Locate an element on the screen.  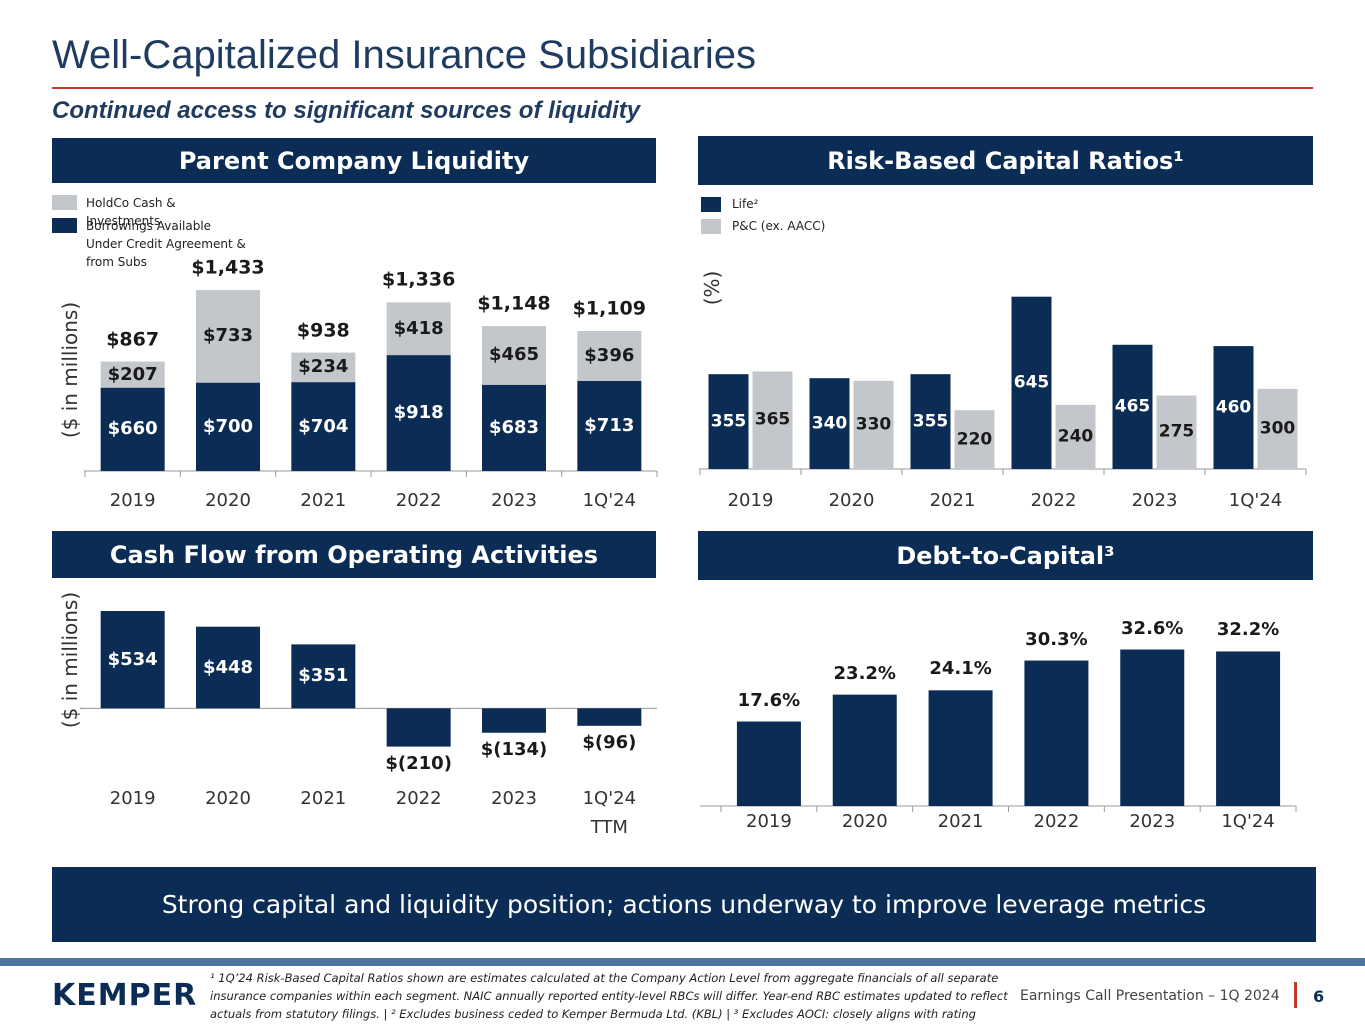
value-label: $534 is located at coordinates (132, 659).